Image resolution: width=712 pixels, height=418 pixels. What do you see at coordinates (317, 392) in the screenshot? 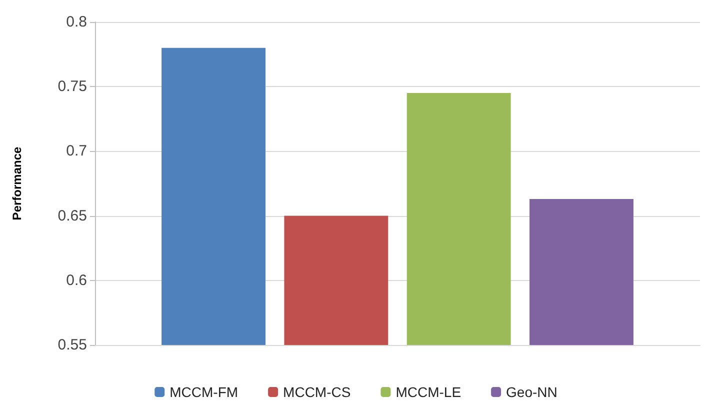
I see `legend-label: MCCM-CS` at bounding box center [317, 392].